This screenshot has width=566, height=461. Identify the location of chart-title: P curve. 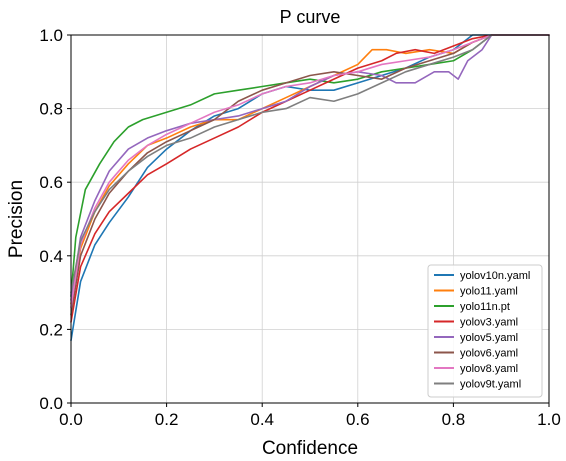
(310, 17).